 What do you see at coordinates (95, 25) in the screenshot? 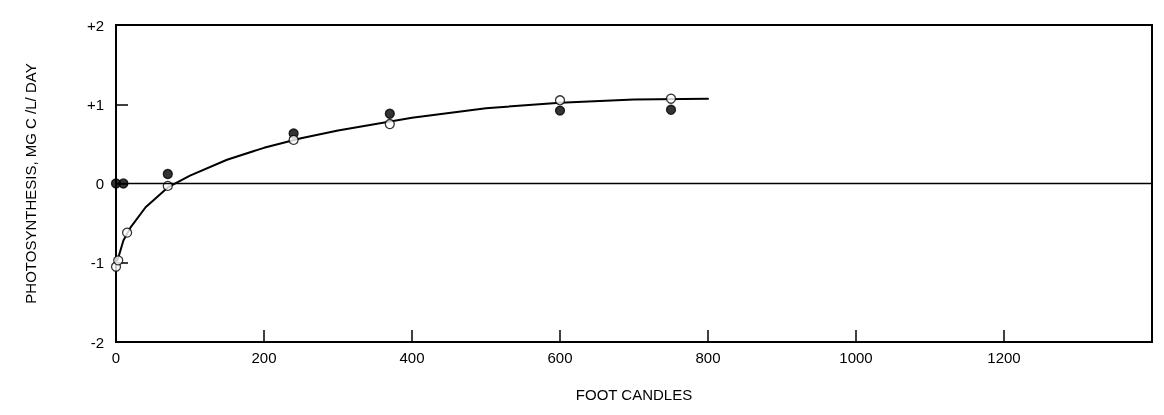
I see `y-tick-label: +2` at bounding box center [95, 25].